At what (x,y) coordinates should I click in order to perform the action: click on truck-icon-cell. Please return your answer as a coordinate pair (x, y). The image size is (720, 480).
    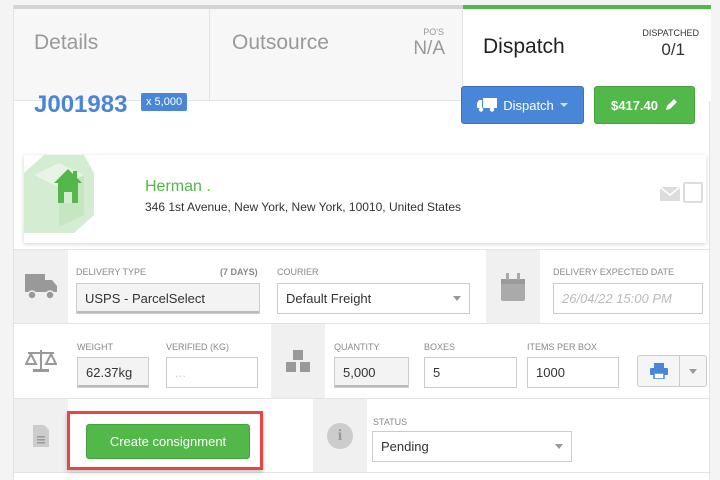
    Looking at the image, I should click on (41, 286).